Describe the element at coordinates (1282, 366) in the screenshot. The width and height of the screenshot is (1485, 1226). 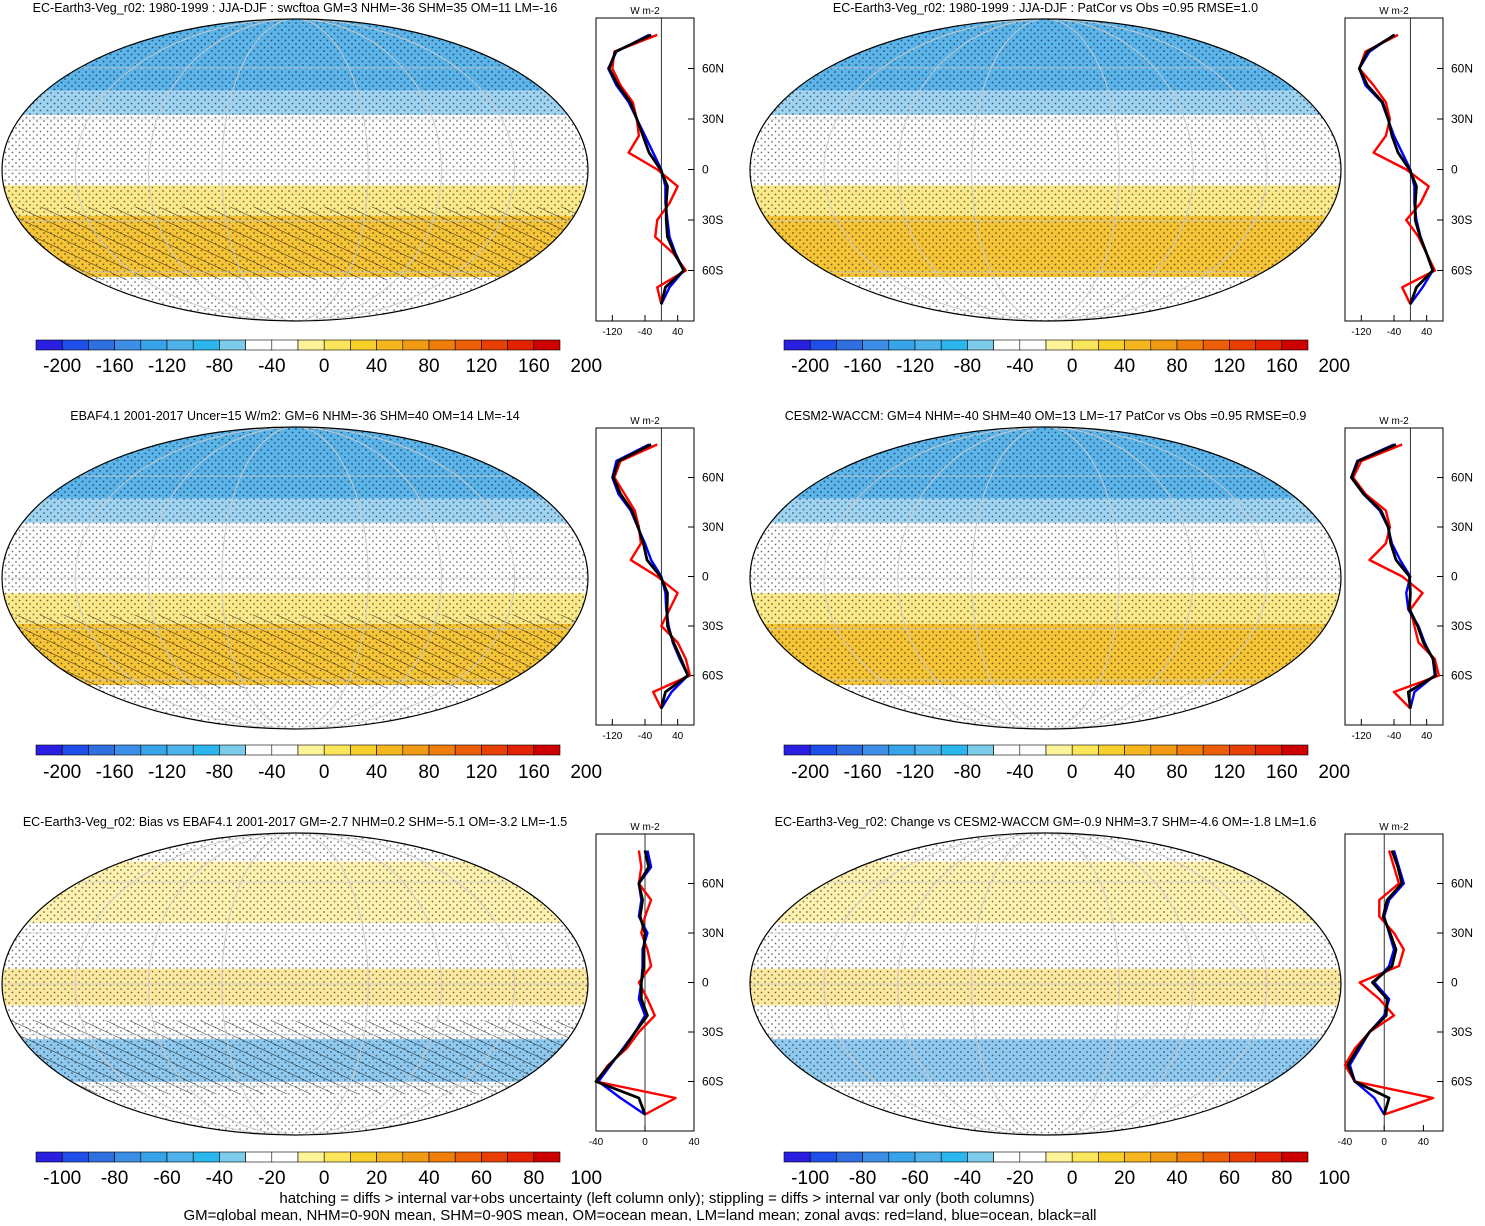
I see `colorbar-label: 160` at that location.